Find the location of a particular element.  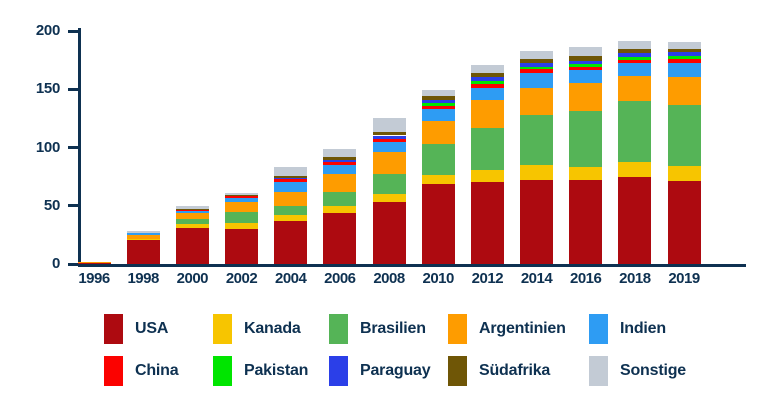

legend-label-china: China is located at coordinates (157, 370).